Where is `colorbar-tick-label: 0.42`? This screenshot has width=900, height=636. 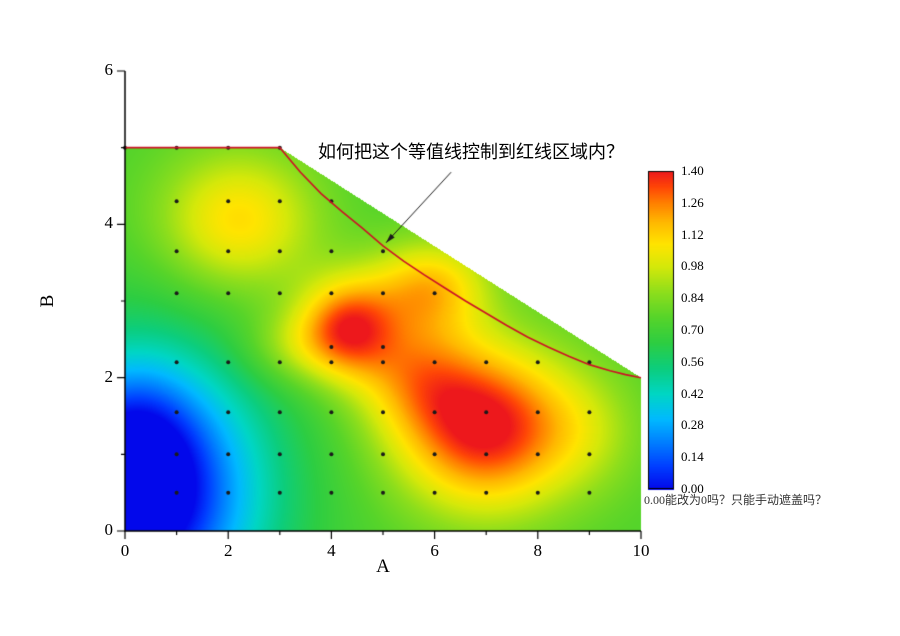
colorbar-tick-label: 0.42 is located at coordinates (692, 393).